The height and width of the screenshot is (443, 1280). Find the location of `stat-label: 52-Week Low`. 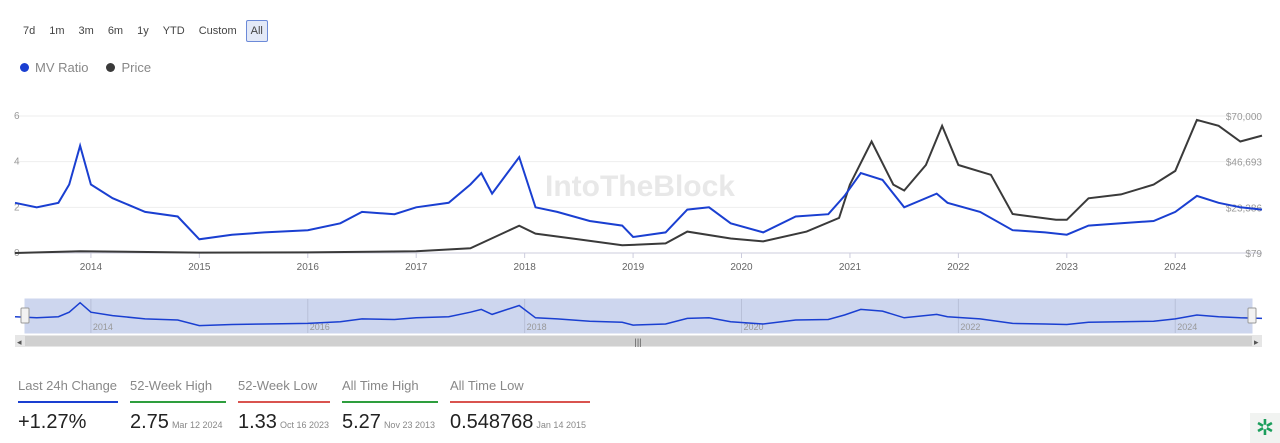

stat-label: 52-Week Low is located at coordinates (284, 390).